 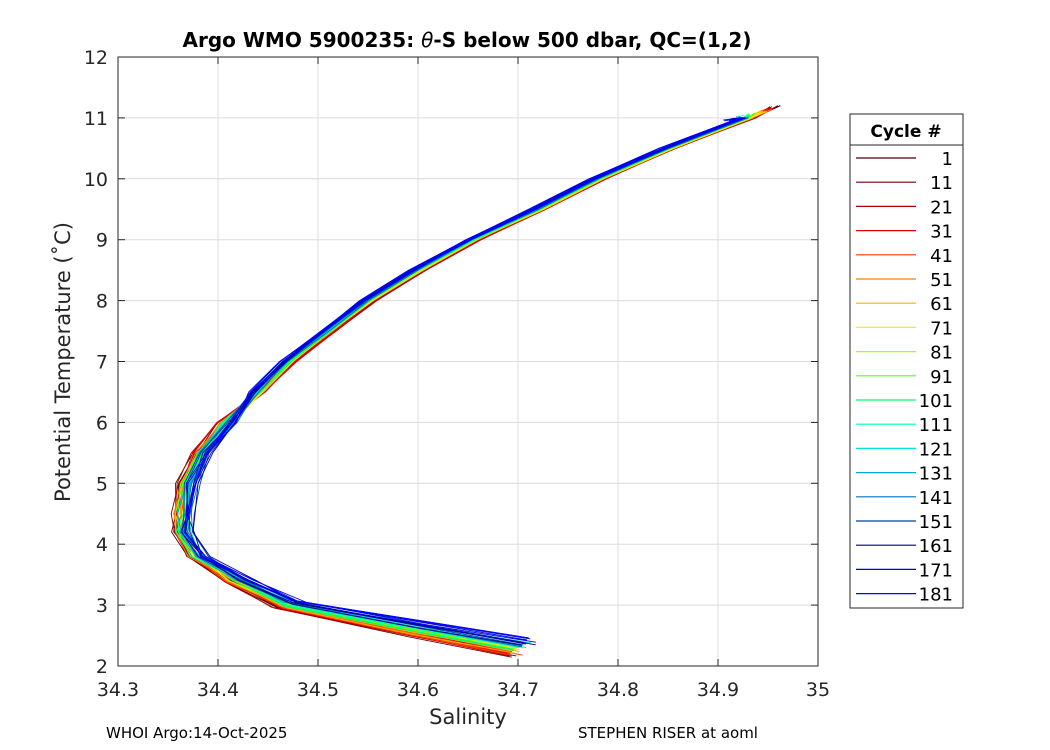 I want to click on y-tick-label: 9, so click(x=102, y=241).